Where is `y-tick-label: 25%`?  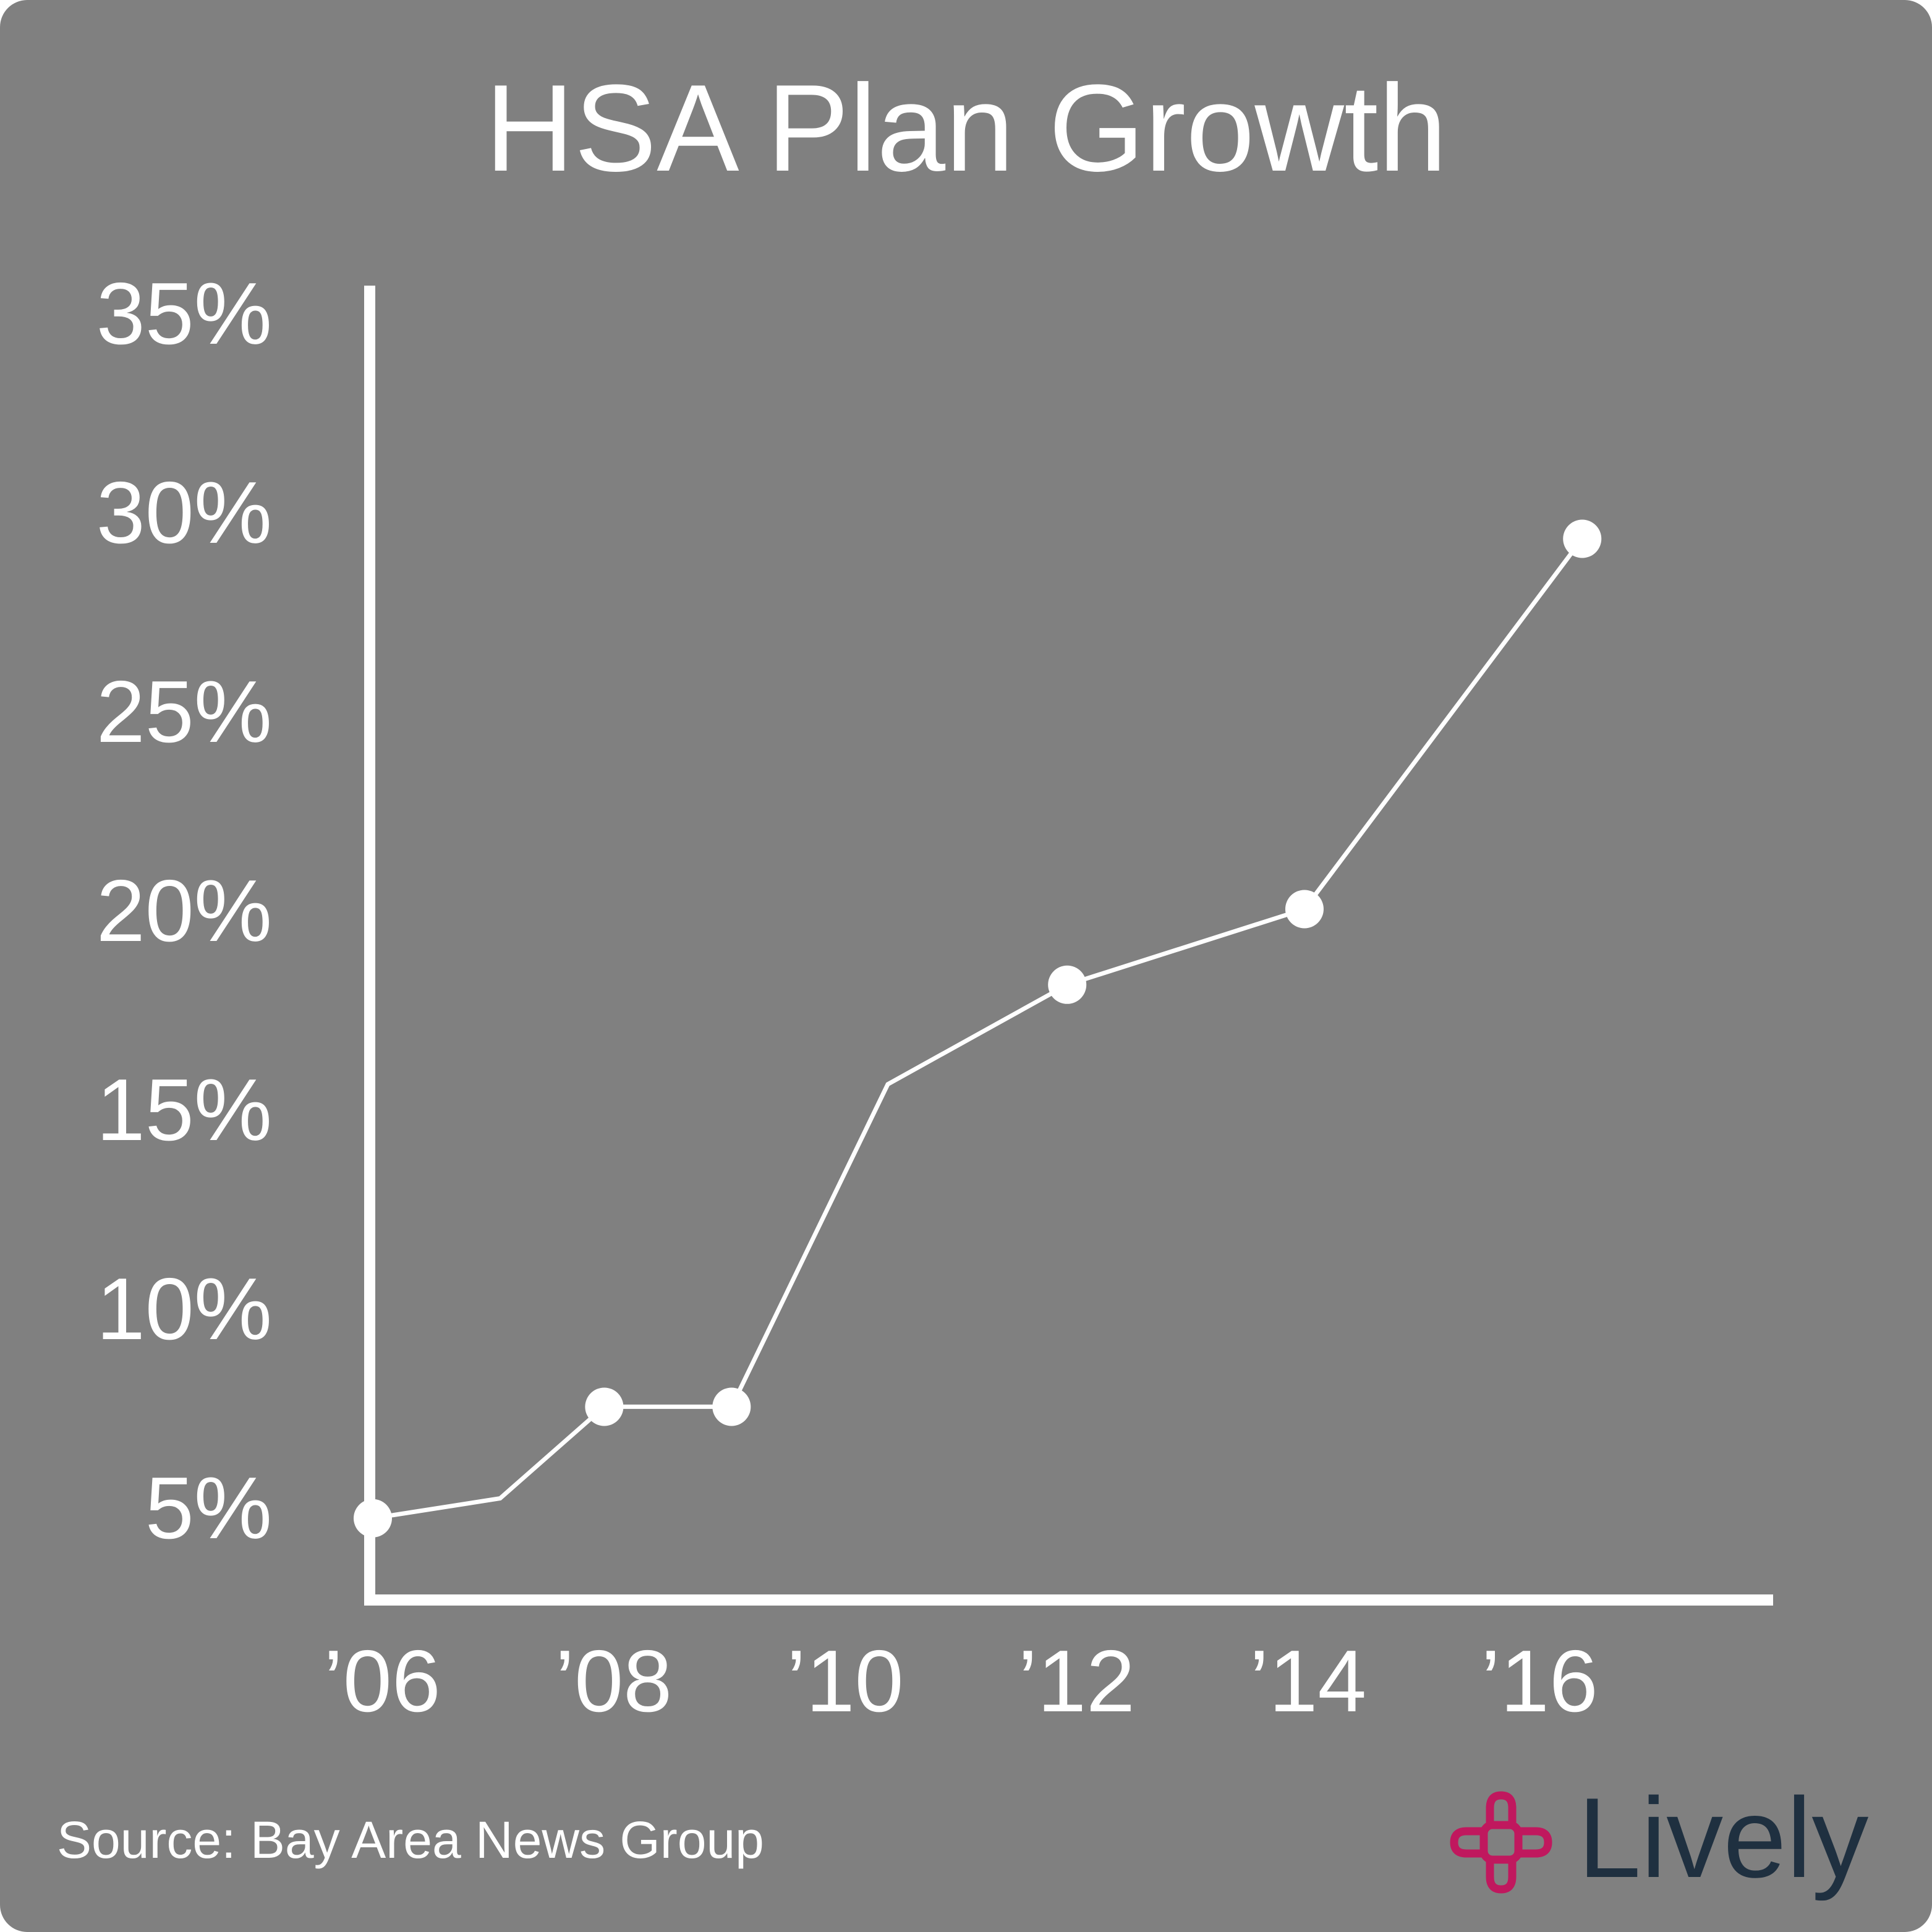
y-tick-label: 25% is located at coordinates (184, 712).